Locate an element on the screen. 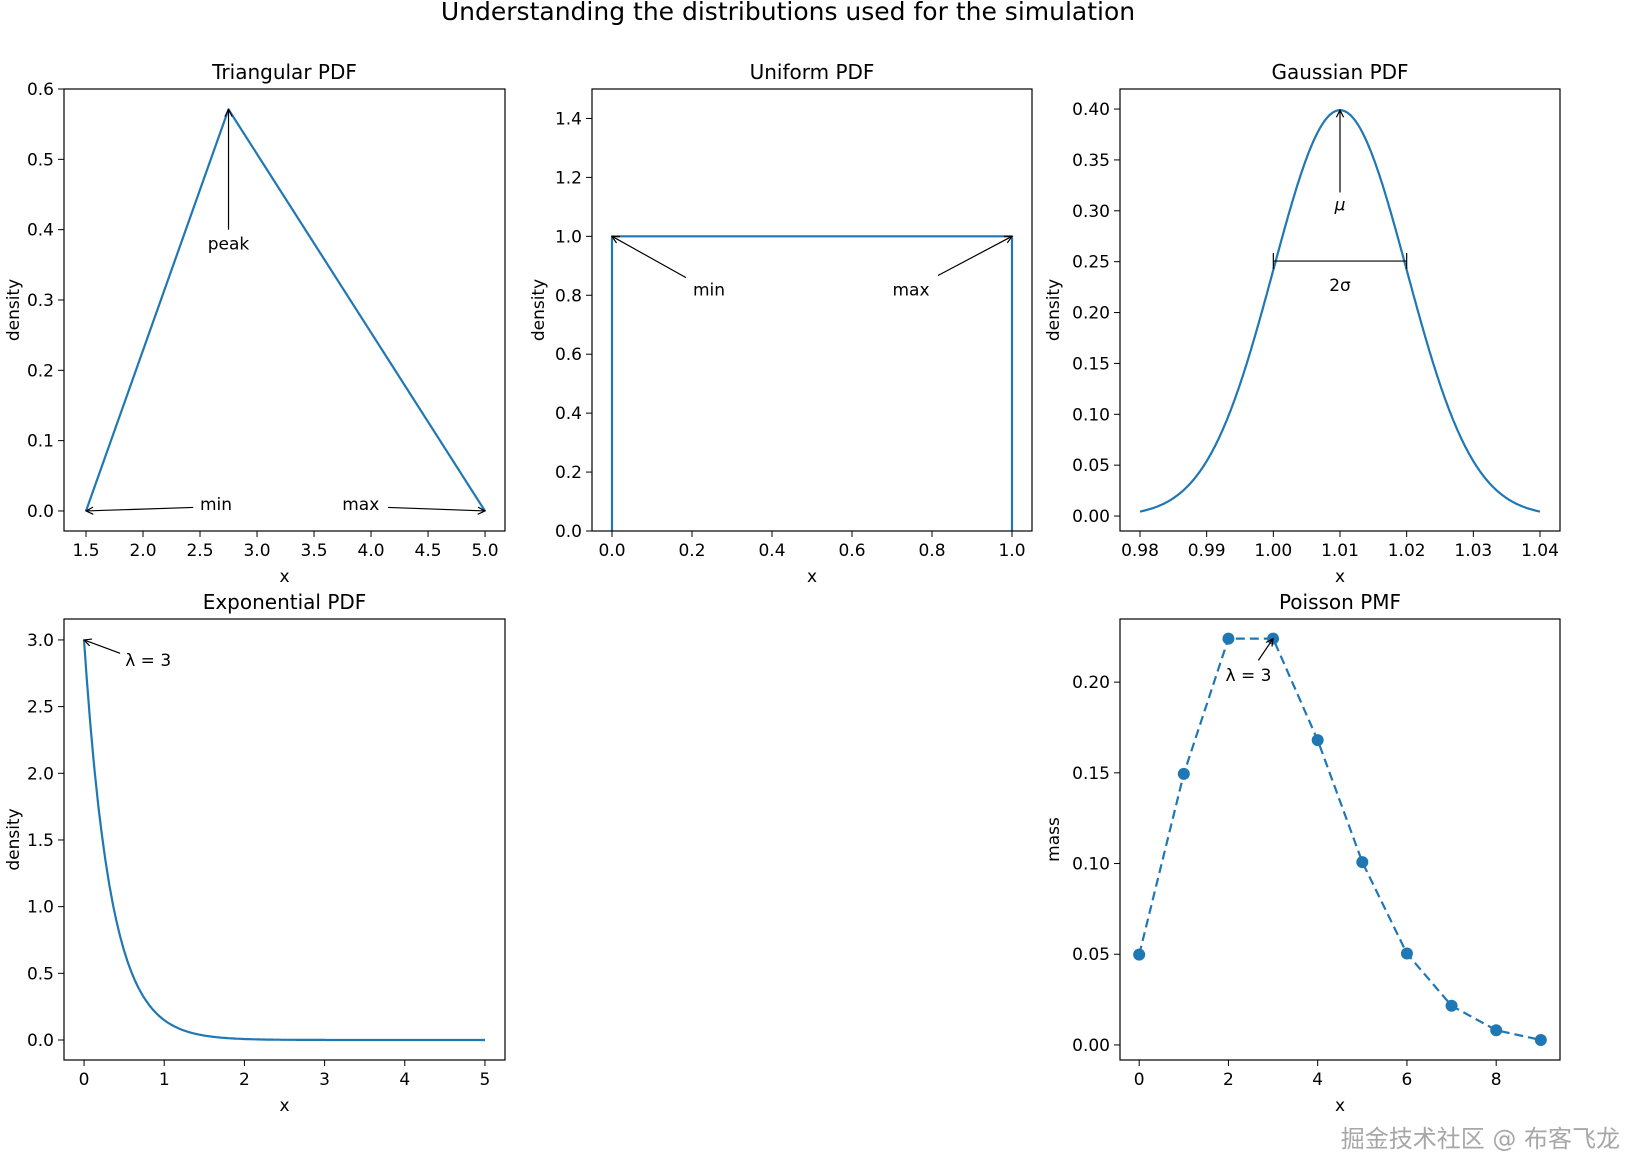 The height and width of the screenshot is (1155, 1630). watermark: 掘金技术社区 @ 布客飞龙 is located at coordinates (1480, 1139).